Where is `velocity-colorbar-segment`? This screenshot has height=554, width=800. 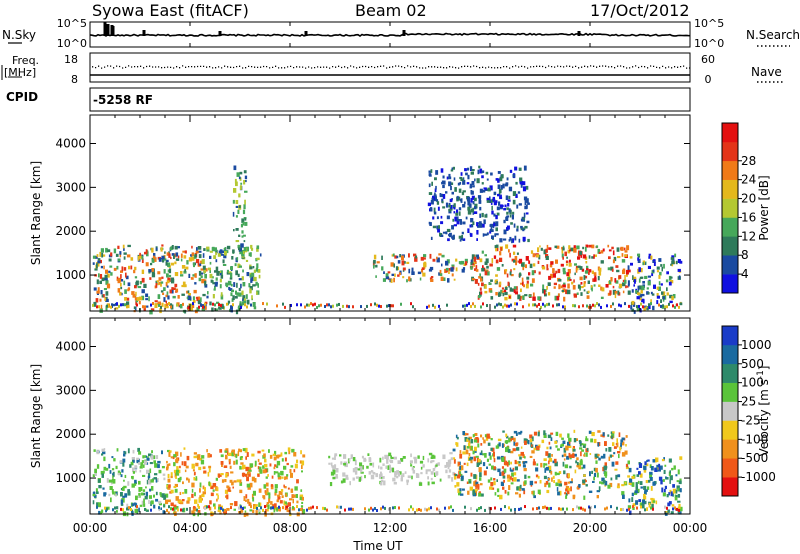
velocity-colorbar-segment is located at coordinates (730, 373).